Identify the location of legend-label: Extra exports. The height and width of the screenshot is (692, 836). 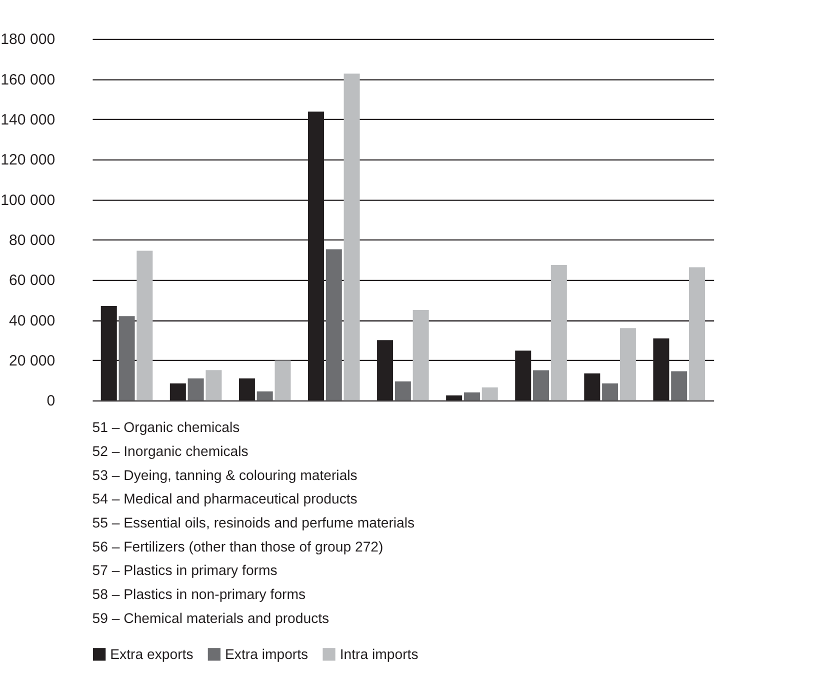
(152, 654).